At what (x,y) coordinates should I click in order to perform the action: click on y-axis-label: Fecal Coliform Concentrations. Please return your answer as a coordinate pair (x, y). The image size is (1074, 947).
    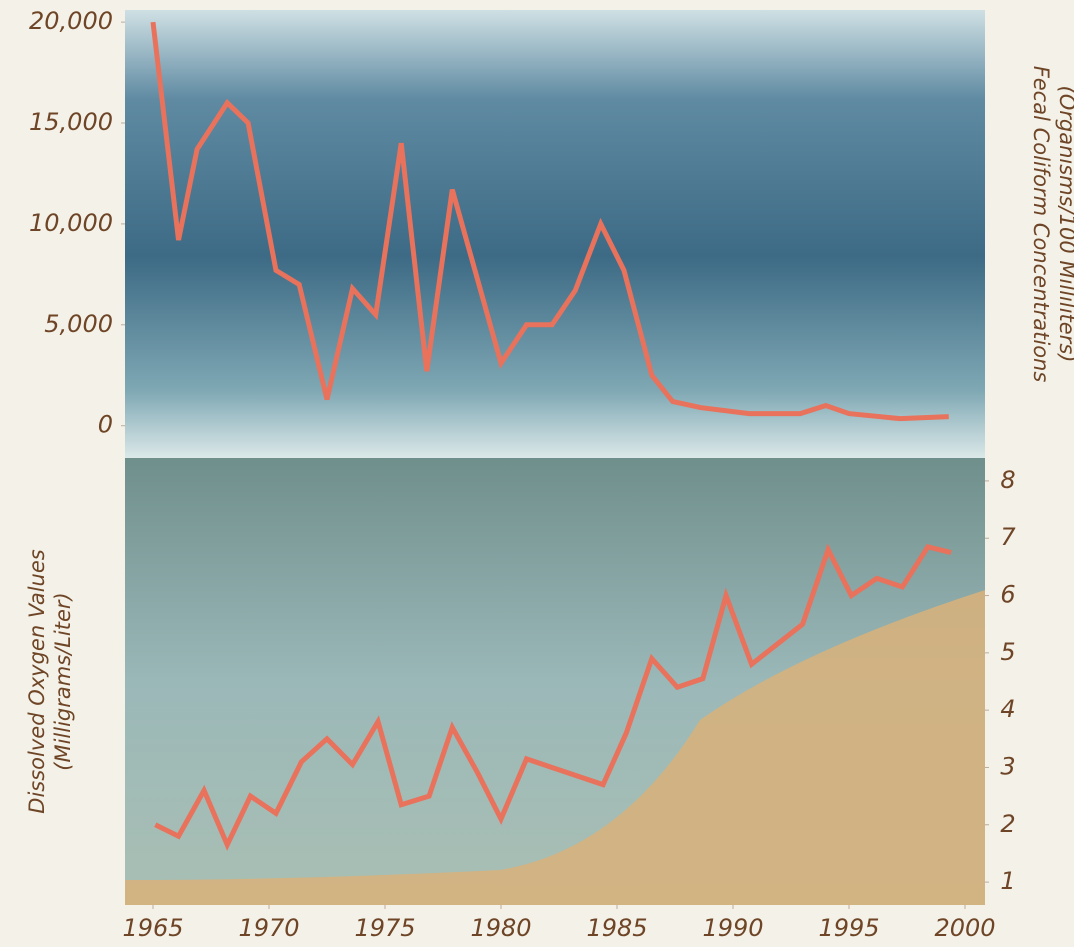
    Looking at the image, I should click on (1041, 224).